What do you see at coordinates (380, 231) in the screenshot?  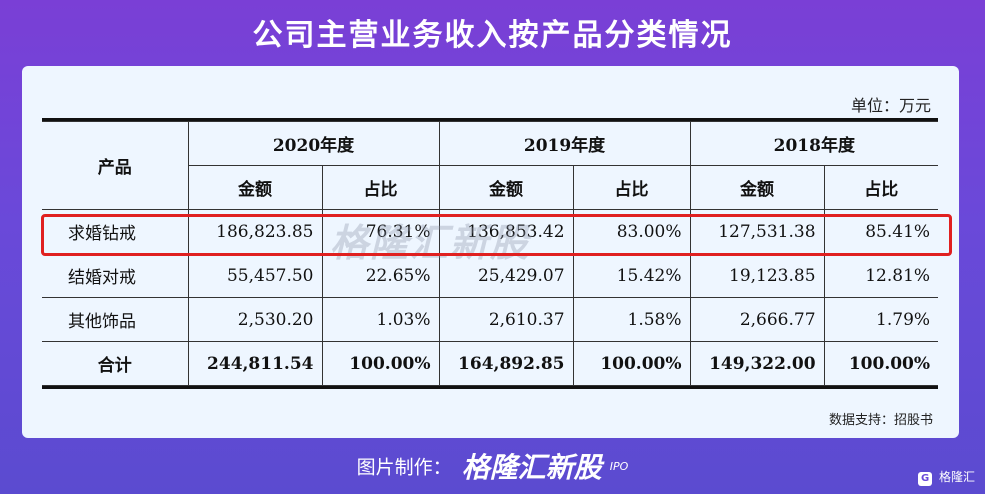 I see `share-cell: 76.31%` at bounding box center [380, 231].